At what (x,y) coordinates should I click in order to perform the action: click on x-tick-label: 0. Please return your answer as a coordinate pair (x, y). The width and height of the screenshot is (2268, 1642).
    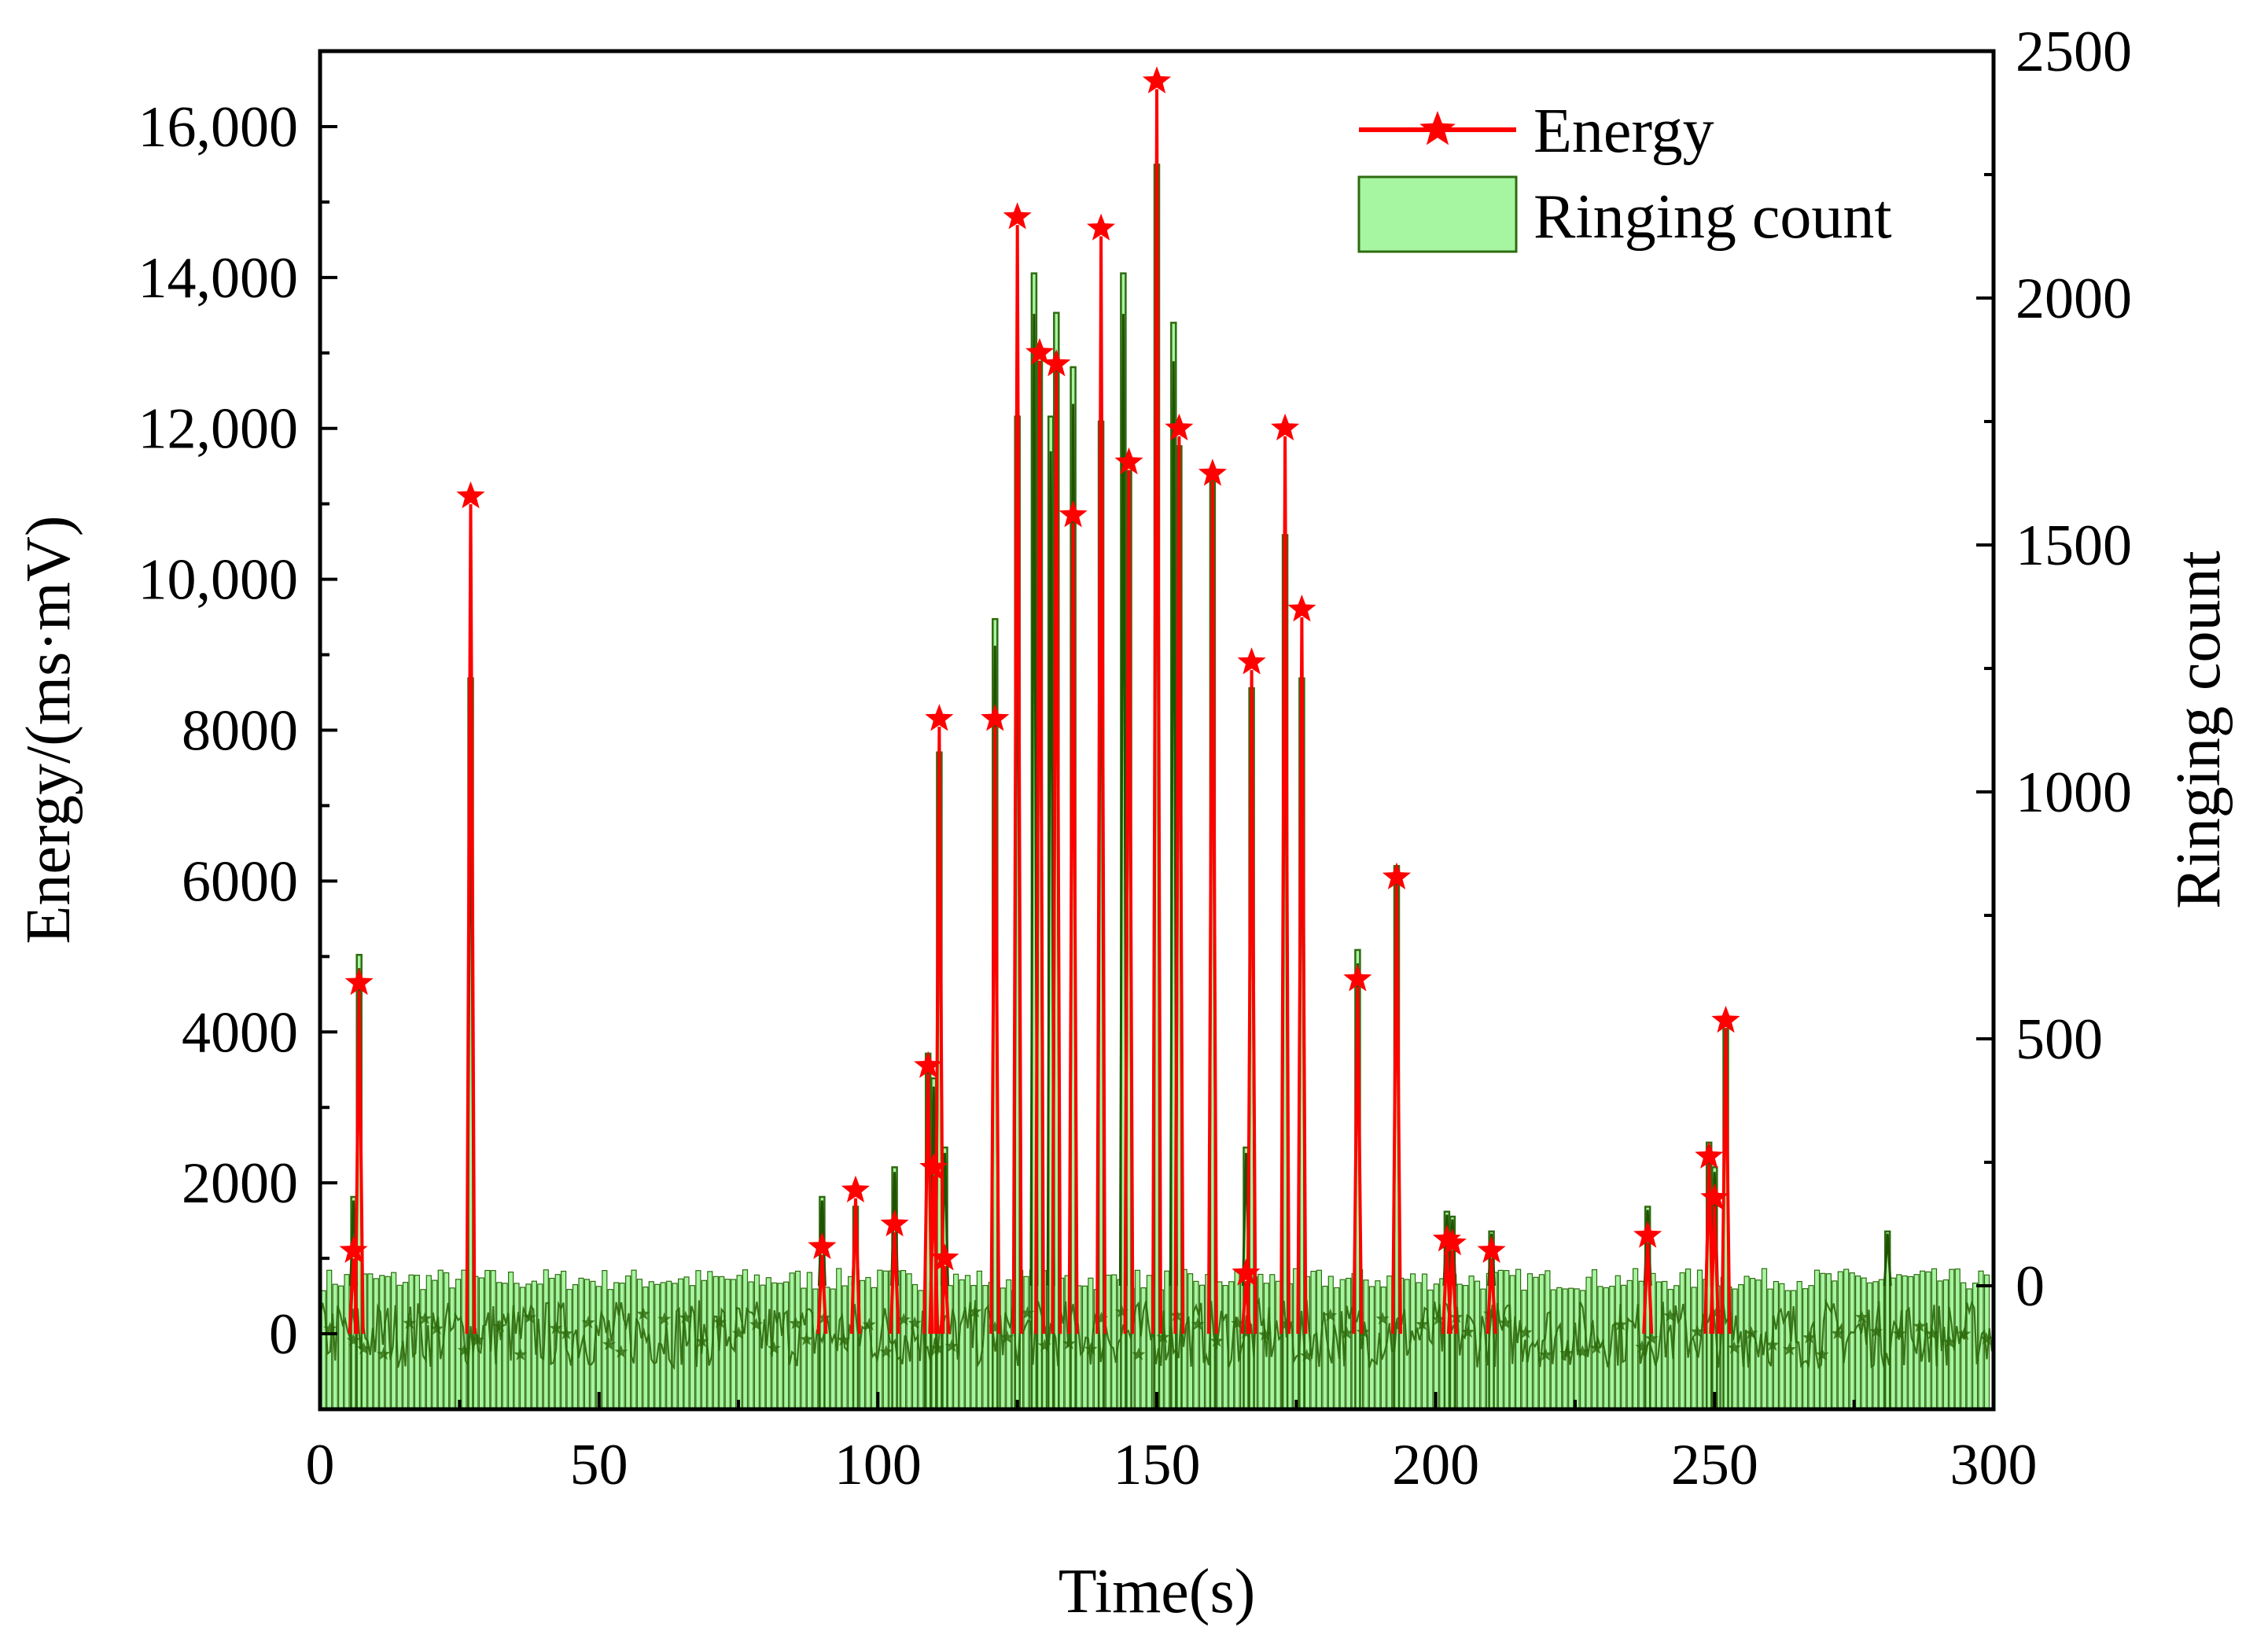
    Looking at the image, I should click on (320, 1465).